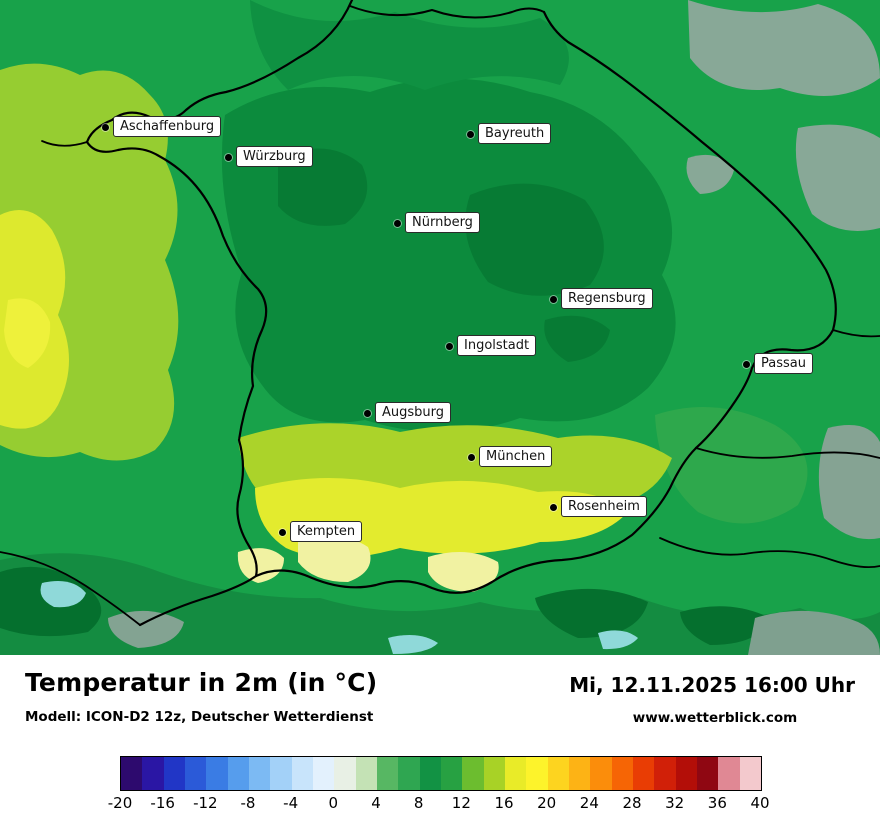 The width and height of the screenshot is (880, 830). What do you see at coordinates (201, 682) in the screenshot?
I see `page-title: Temperatur in 2m (in °C)` at bounding box center [201, 682].